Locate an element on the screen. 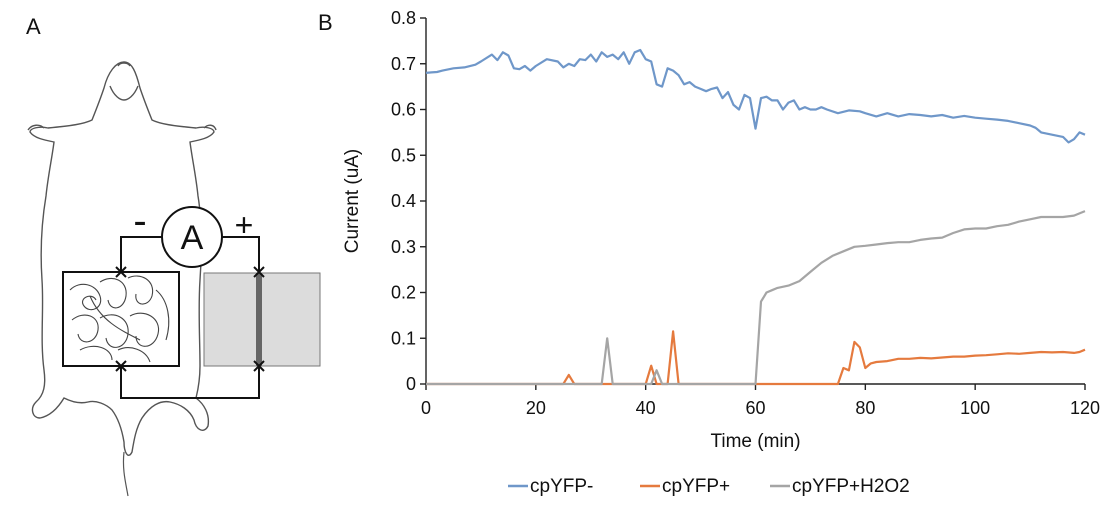 The width and height of the screenshot is (1112, 508). cathode-electrode is located at coordinates (259, 319).